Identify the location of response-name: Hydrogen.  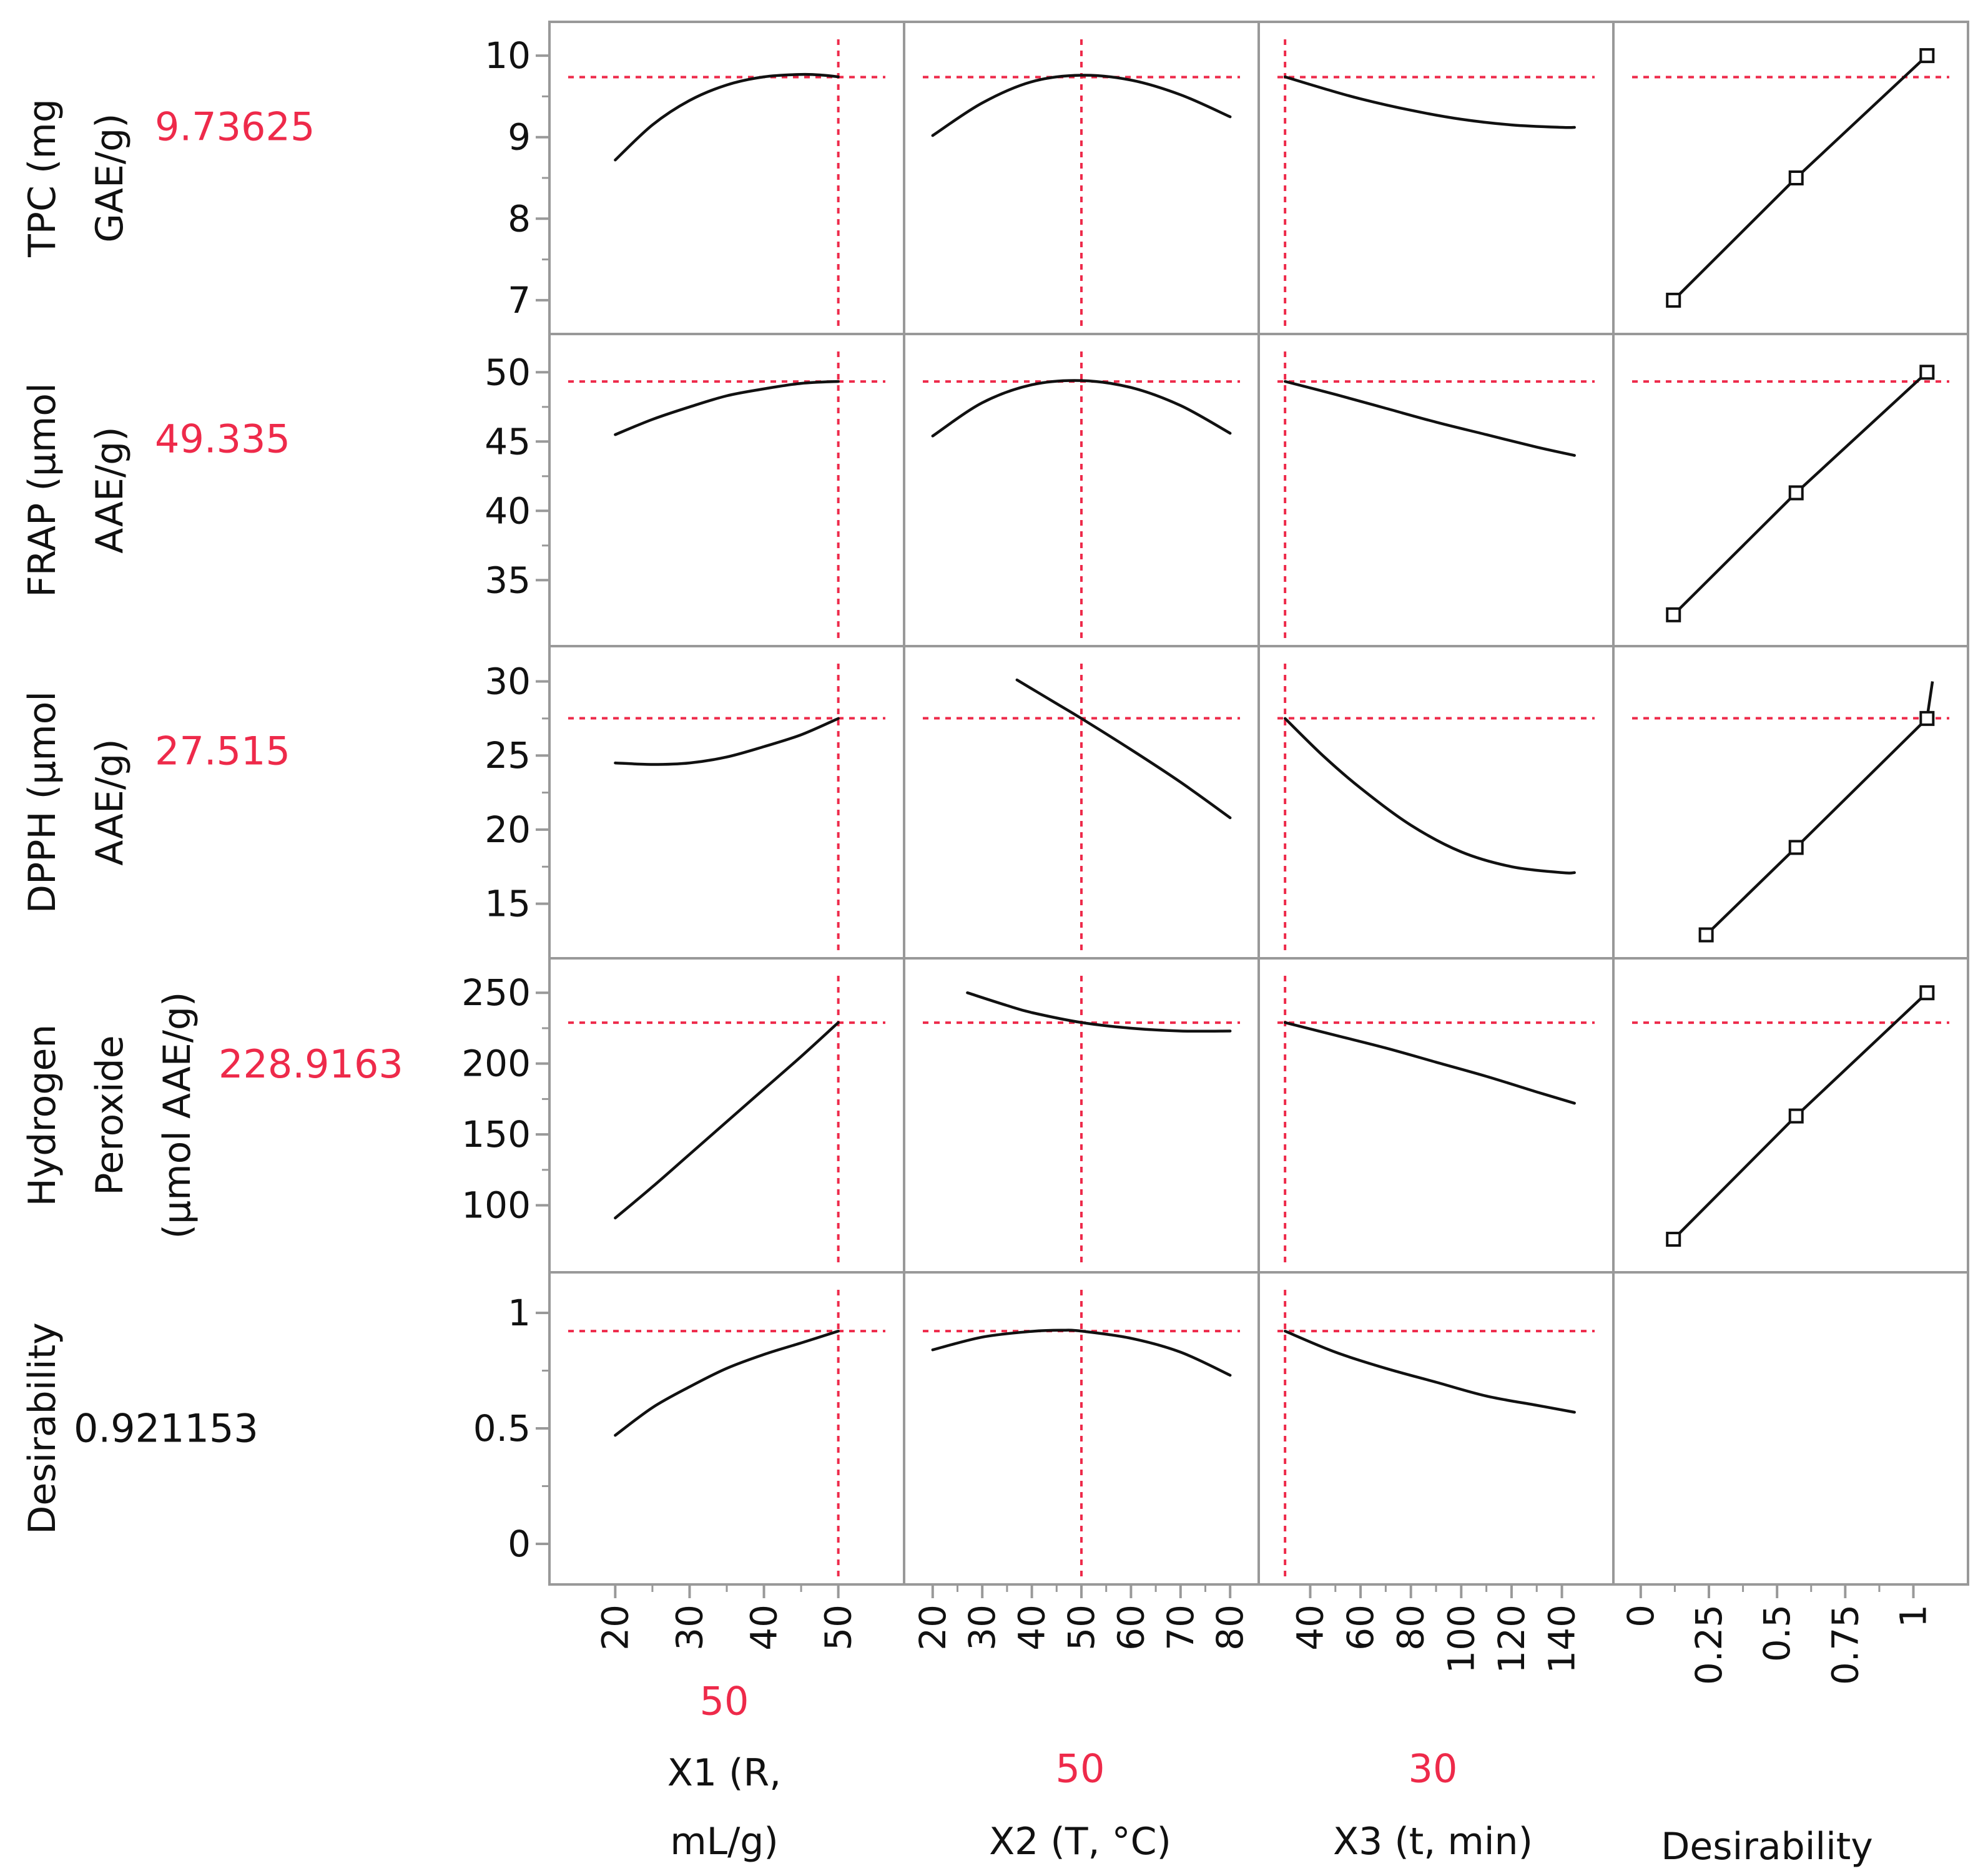
(43, 1115).